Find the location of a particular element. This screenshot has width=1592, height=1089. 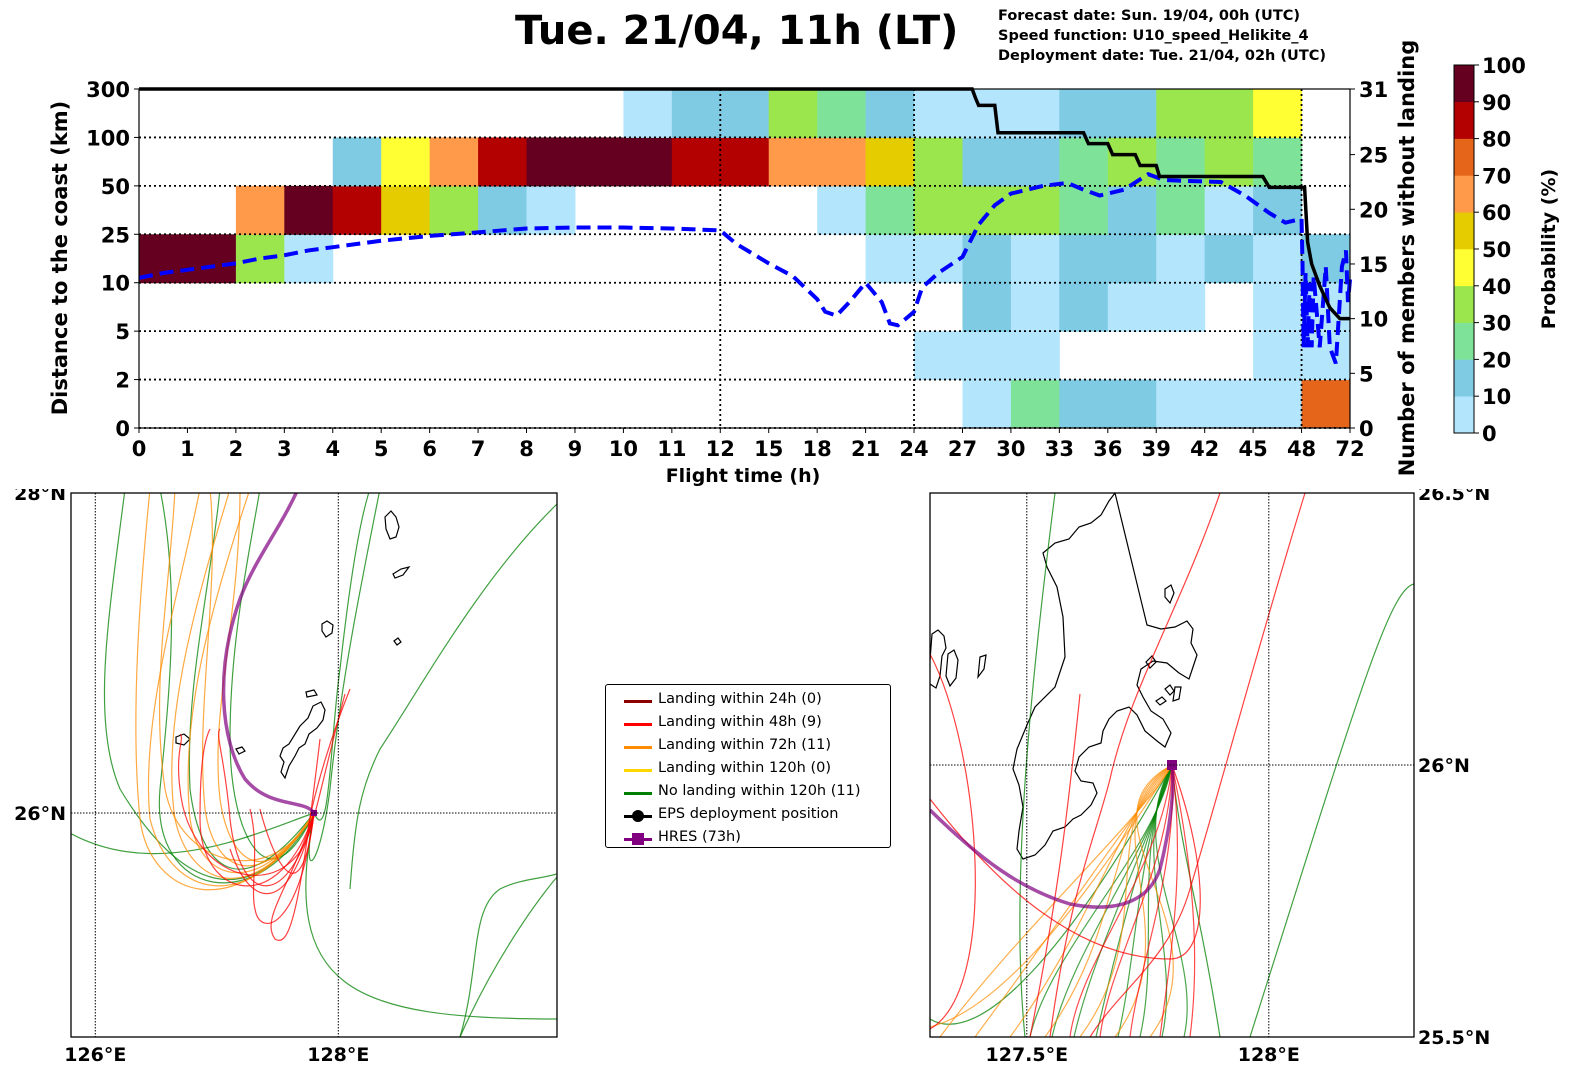

x-tick-label: 48 is located at coordinates (1301, 449).